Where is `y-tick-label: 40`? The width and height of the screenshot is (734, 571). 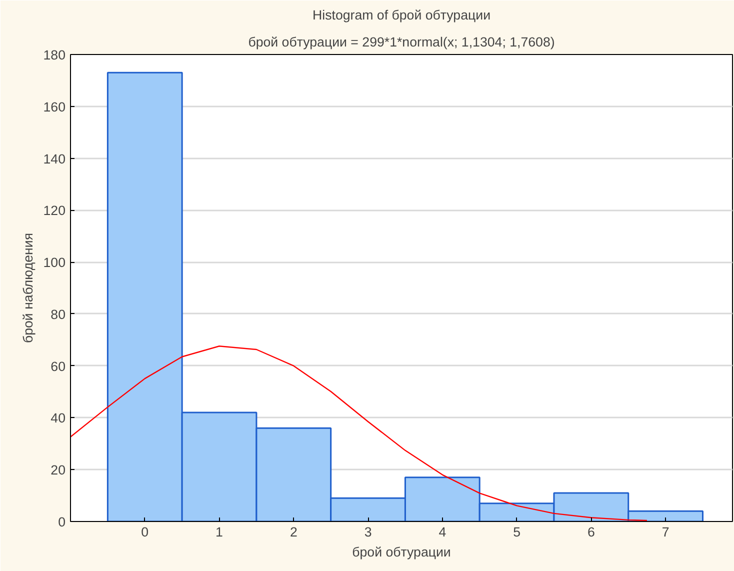 y-tick-label: 40 is located at coordinates (58, 418).